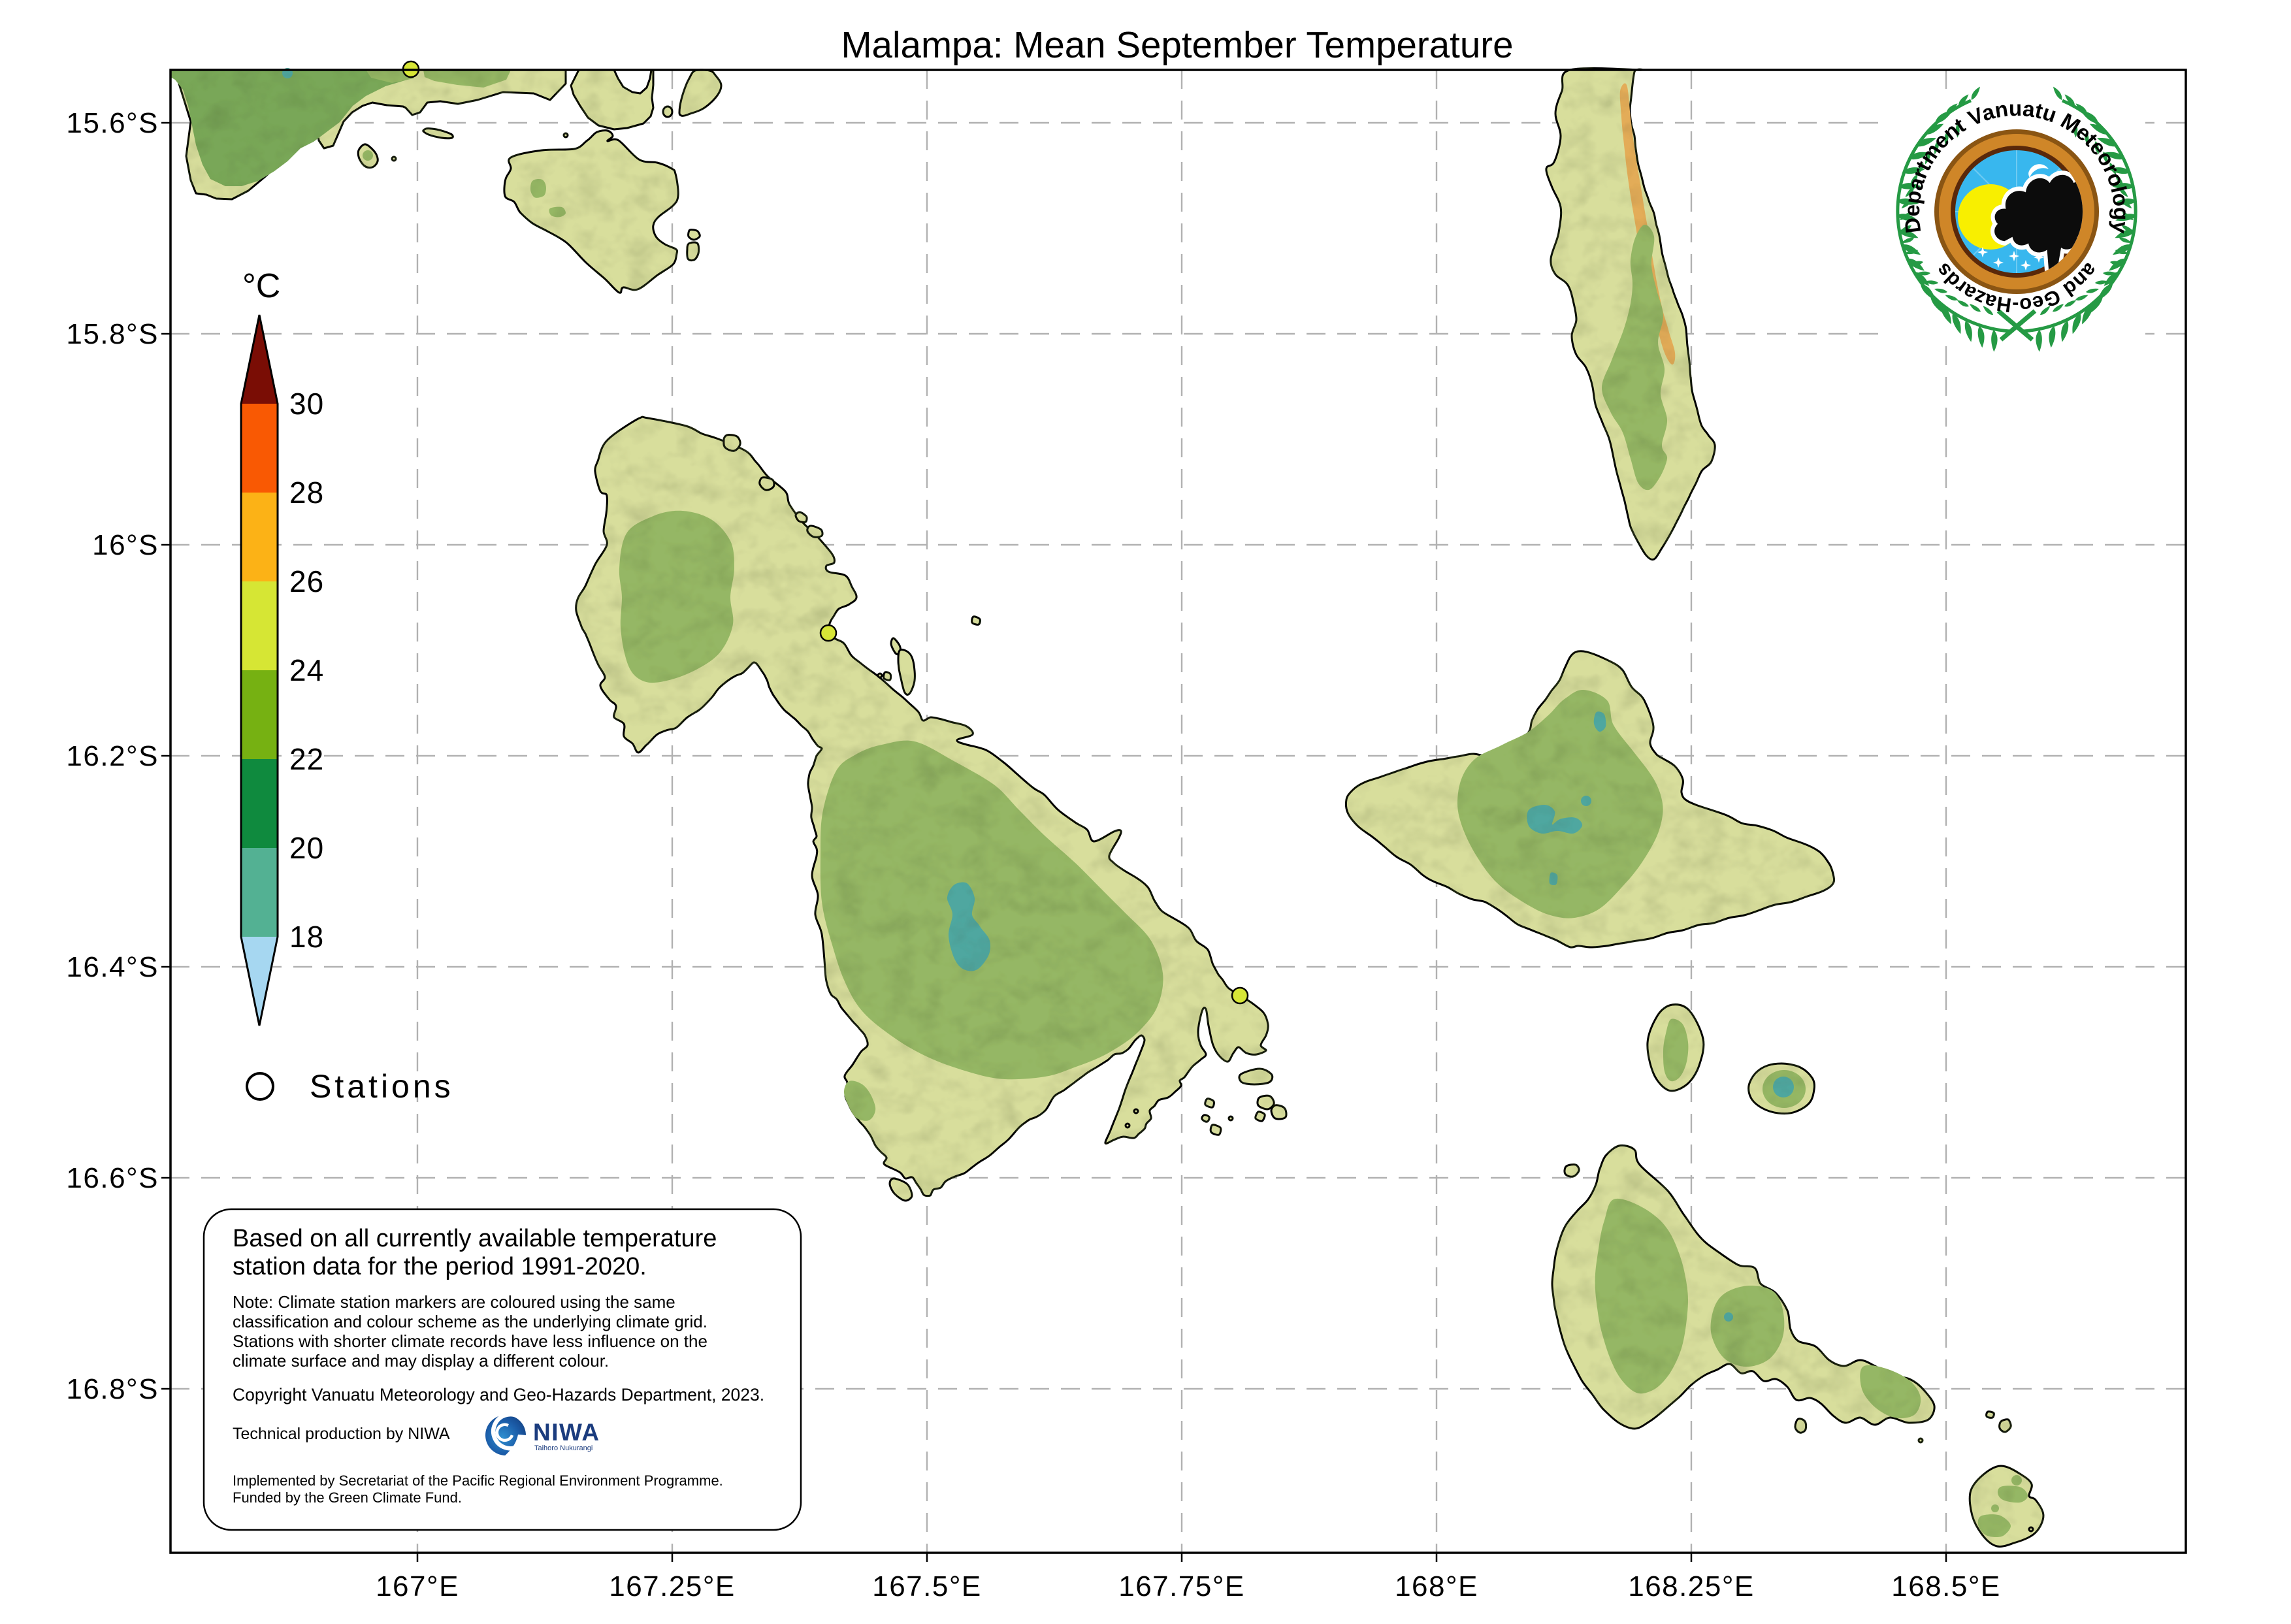 The image size is (2291, 1624). Describe the element at coordinates (307, 404) in the screenshot. I see `svg-text: 30` at that location.